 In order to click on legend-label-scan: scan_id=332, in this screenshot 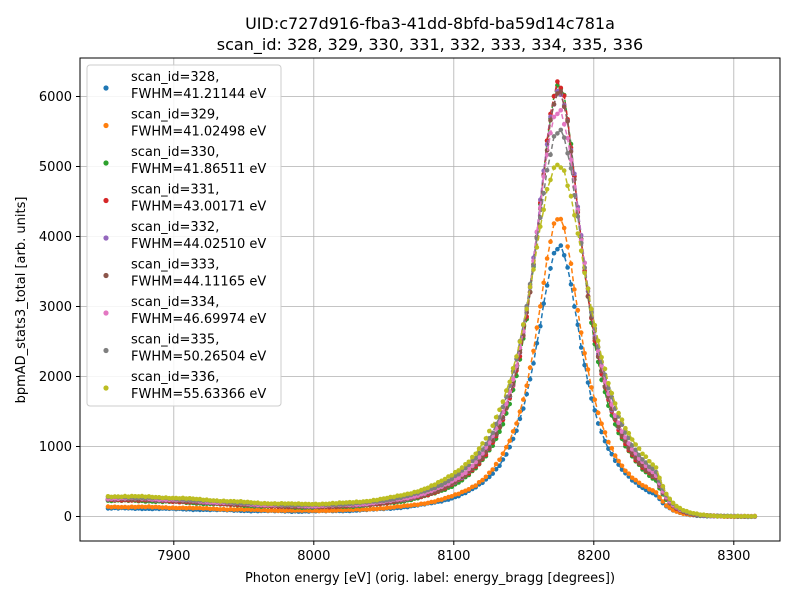, I will do `click(175, 227)`.